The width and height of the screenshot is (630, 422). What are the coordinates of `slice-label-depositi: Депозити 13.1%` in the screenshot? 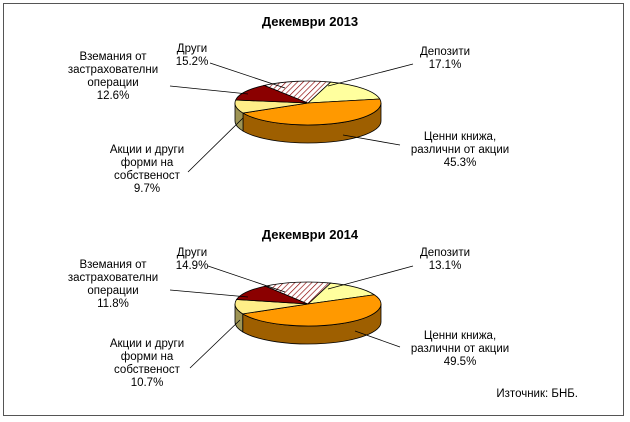 It's located at (445, 259).